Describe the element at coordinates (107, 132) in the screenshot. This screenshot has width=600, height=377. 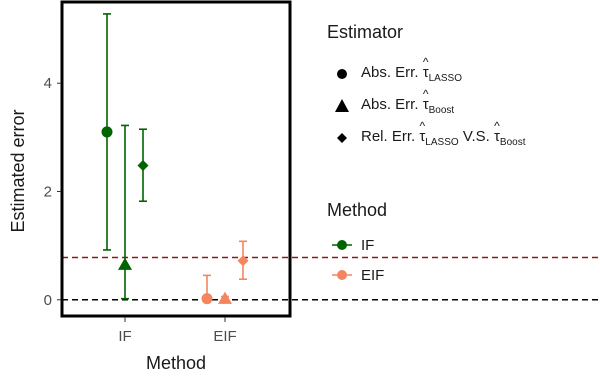
I see `data-point-if-abs-lasso` at that location.